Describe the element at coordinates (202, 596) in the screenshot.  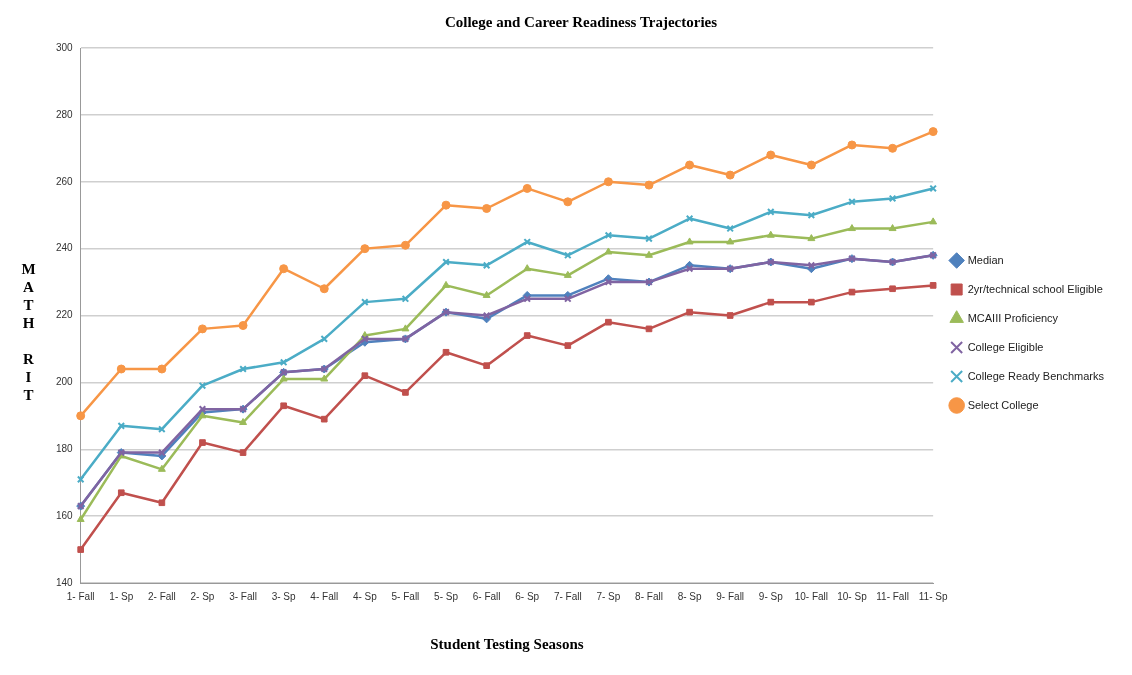
I see `x-tick-label: 2- Sp` at that location.